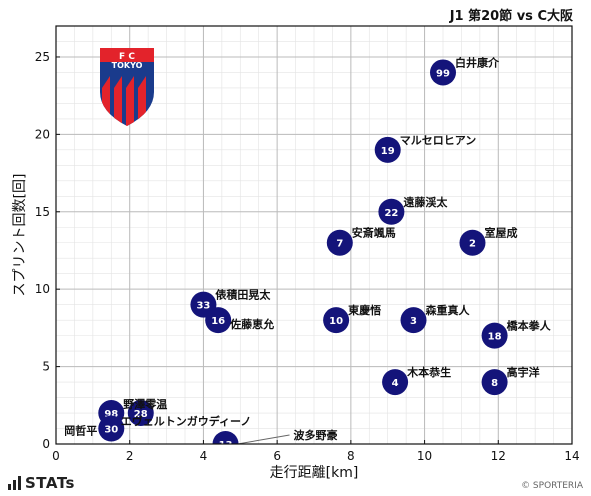  What do you see at coordinates (314, 472) in the screenshot?
I see `x-axis-label: 走行距離[km]` at bounding box center [314, 472].